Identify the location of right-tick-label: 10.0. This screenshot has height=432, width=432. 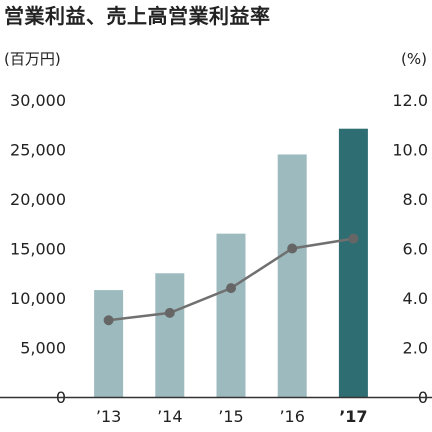
(410, 150).